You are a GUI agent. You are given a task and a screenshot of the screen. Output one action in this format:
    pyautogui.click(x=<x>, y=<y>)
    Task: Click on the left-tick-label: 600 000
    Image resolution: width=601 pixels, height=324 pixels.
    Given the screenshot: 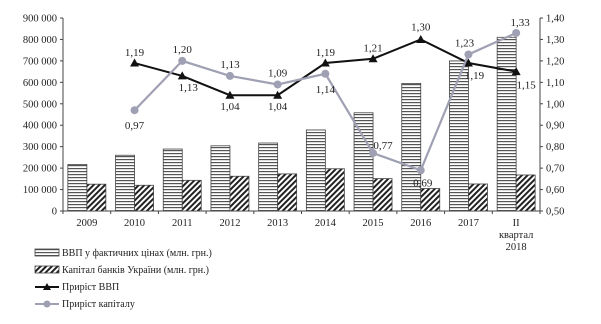 What is the action you would take?
    pyautogui.click(x=40, y=83)
    